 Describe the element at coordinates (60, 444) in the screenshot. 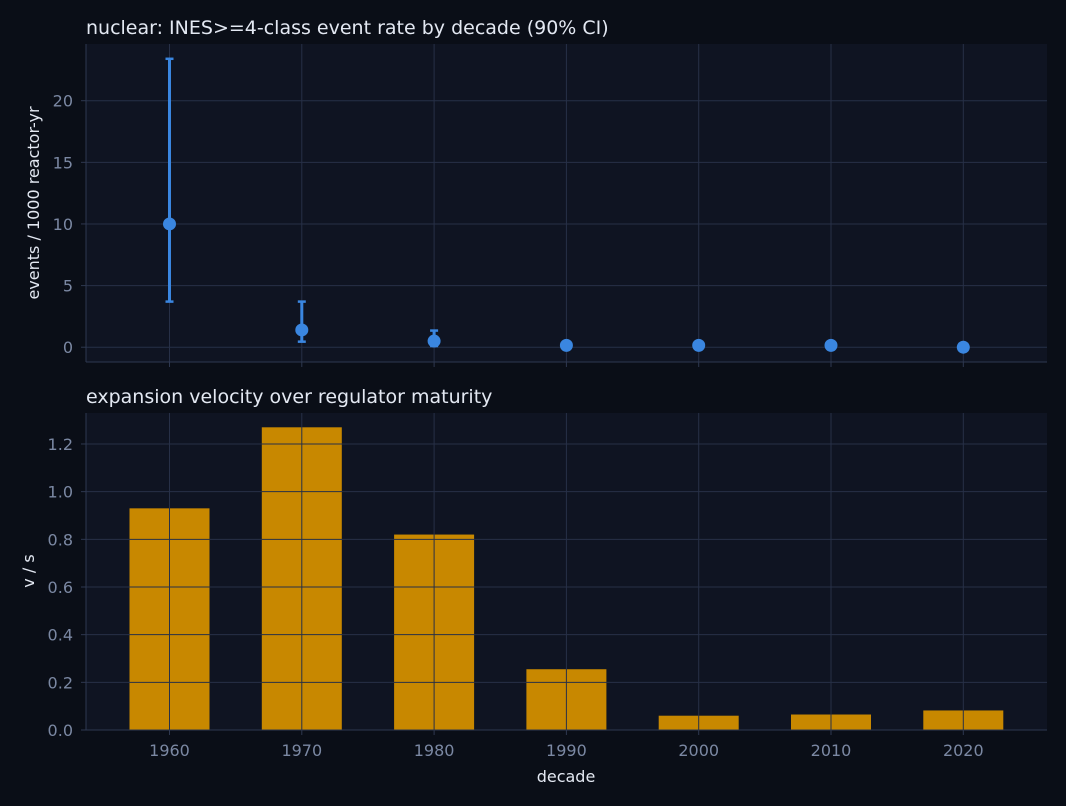

I see `velocity-y-tick-label: 1.2` at that location.